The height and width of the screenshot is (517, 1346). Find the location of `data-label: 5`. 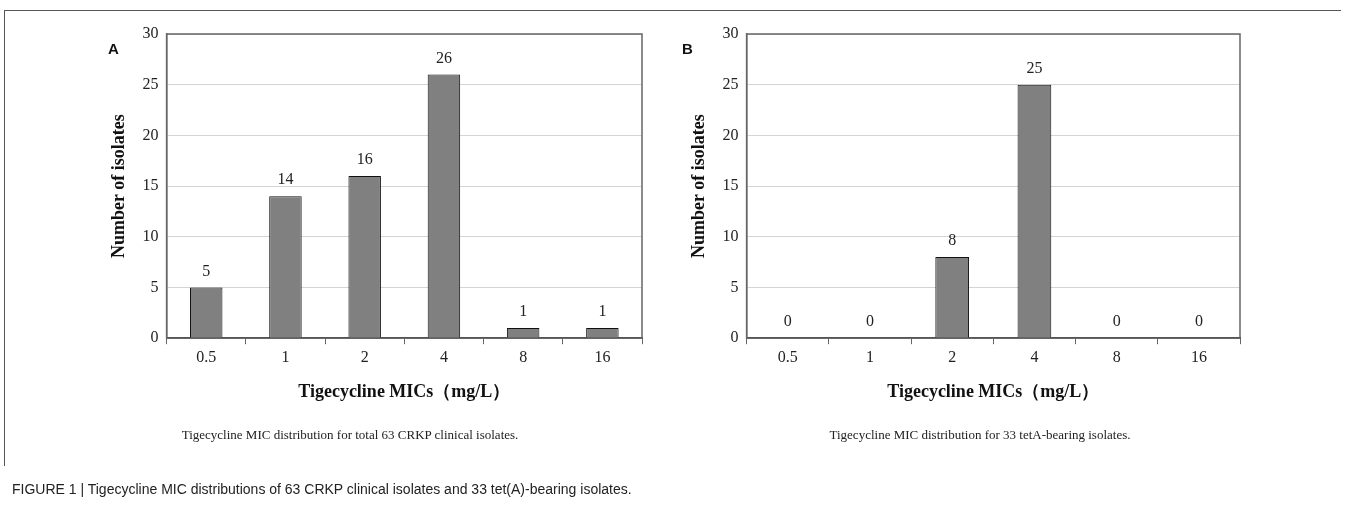

data-label: 5 is located at coordinates (206, 270).